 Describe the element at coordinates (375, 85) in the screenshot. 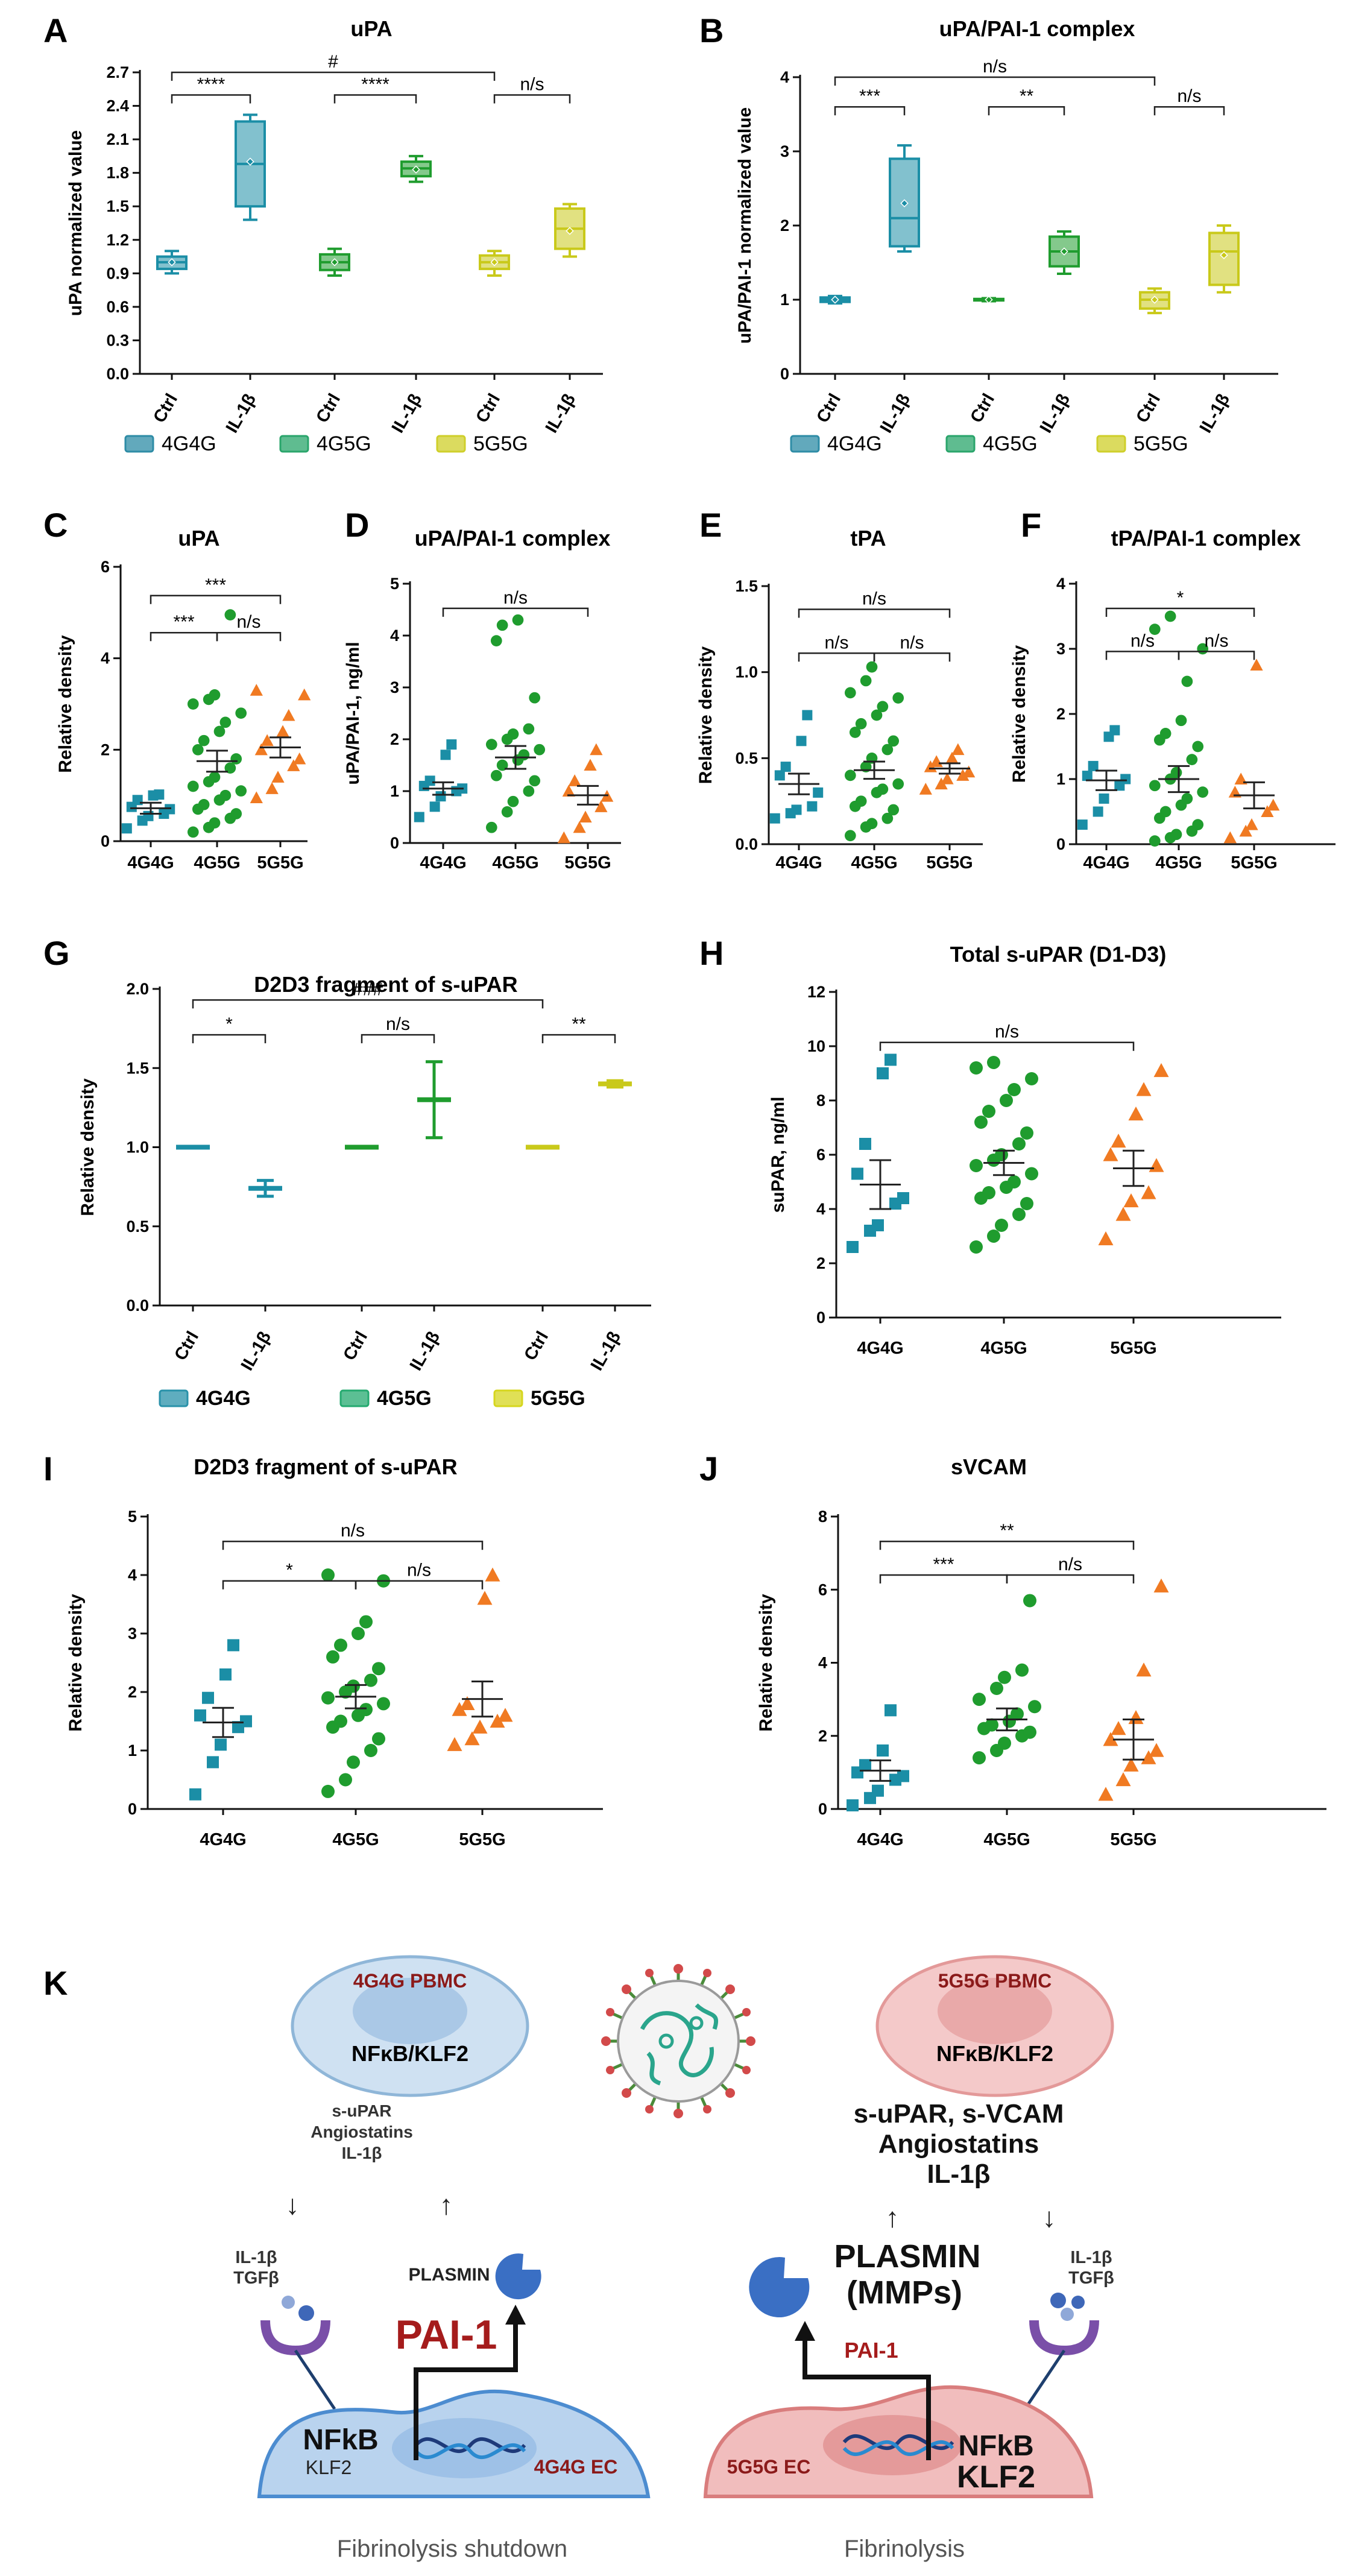

I see `significance-label: ****` at that location.